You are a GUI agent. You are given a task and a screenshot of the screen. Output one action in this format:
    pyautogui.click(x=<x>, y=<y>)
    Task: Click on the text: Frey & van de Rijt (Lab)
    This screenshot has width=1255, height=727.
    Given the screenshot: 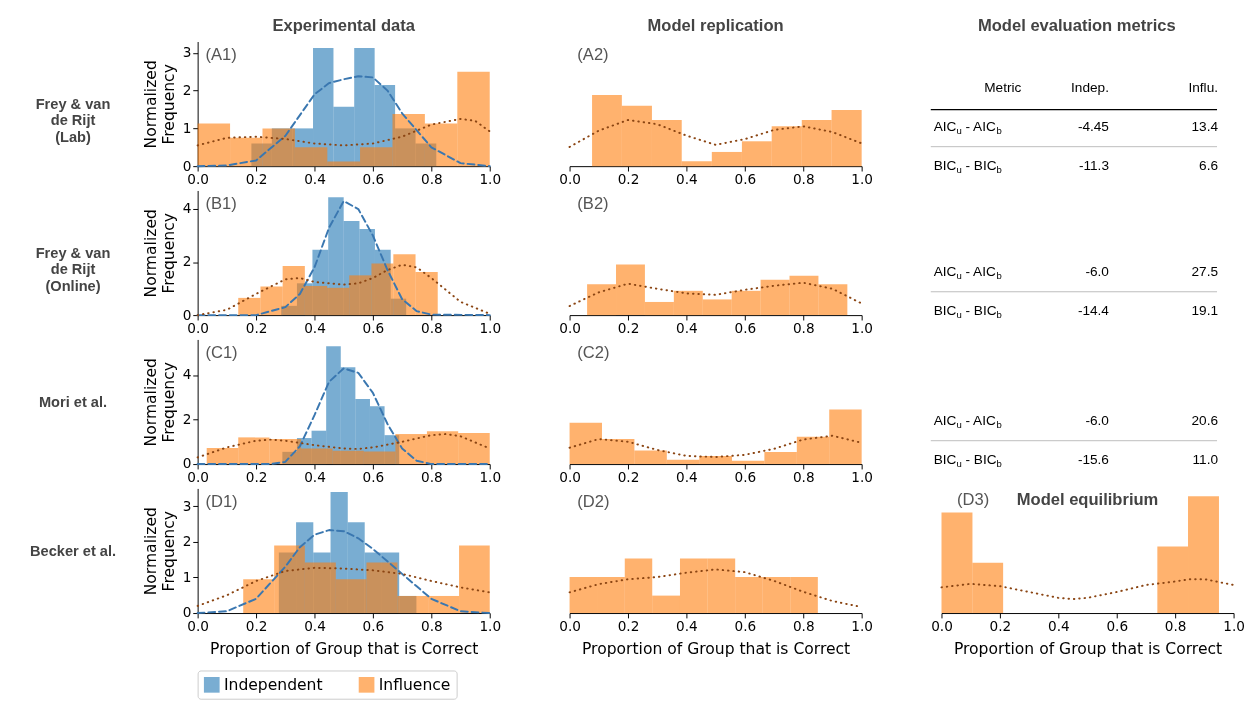 What is the action you would take?
    pyautogui.click(x=73, y=120)
    